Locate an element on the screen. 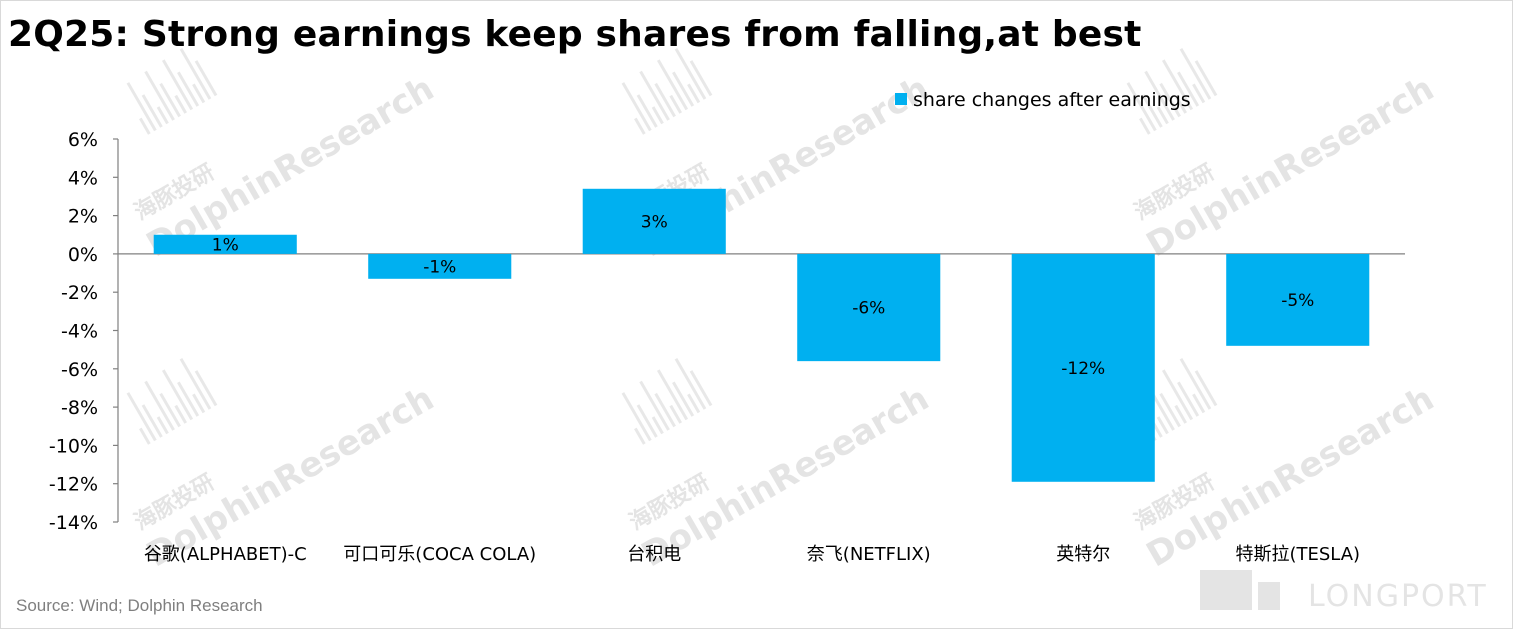 The height and width of the screenshot is (629, 1513). category-label: 英特尔 is located at coordinates (1083, 554).